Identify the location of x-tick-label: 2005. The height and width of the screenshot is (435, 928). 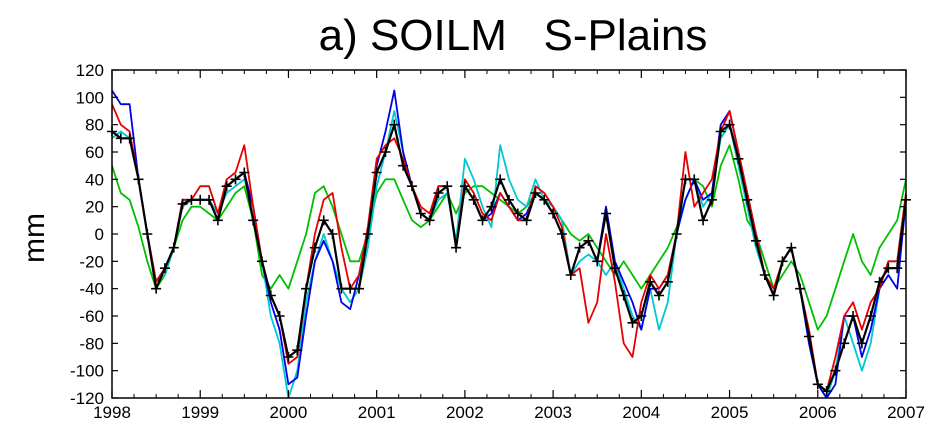
(730, 412).